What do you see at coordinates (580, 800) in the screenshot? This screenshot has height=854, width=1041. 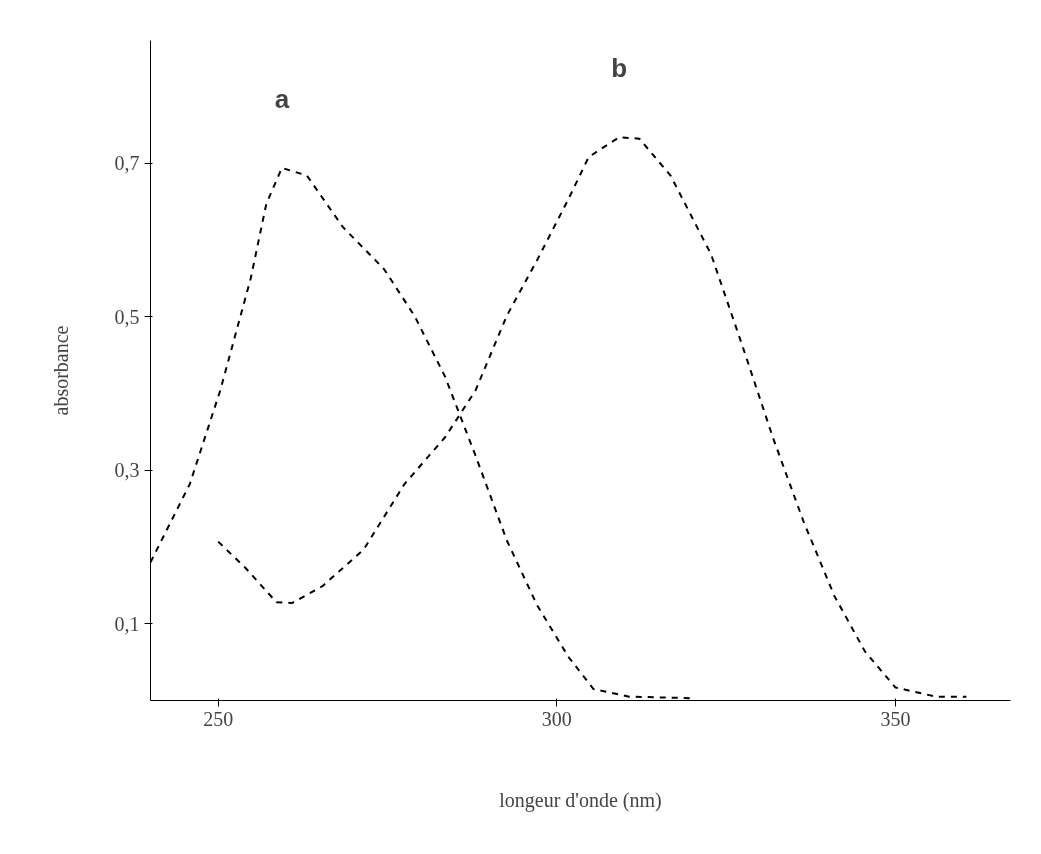 I see `x-axis-title: longeur d'onde (nm)` at bounding box center [580, 800].